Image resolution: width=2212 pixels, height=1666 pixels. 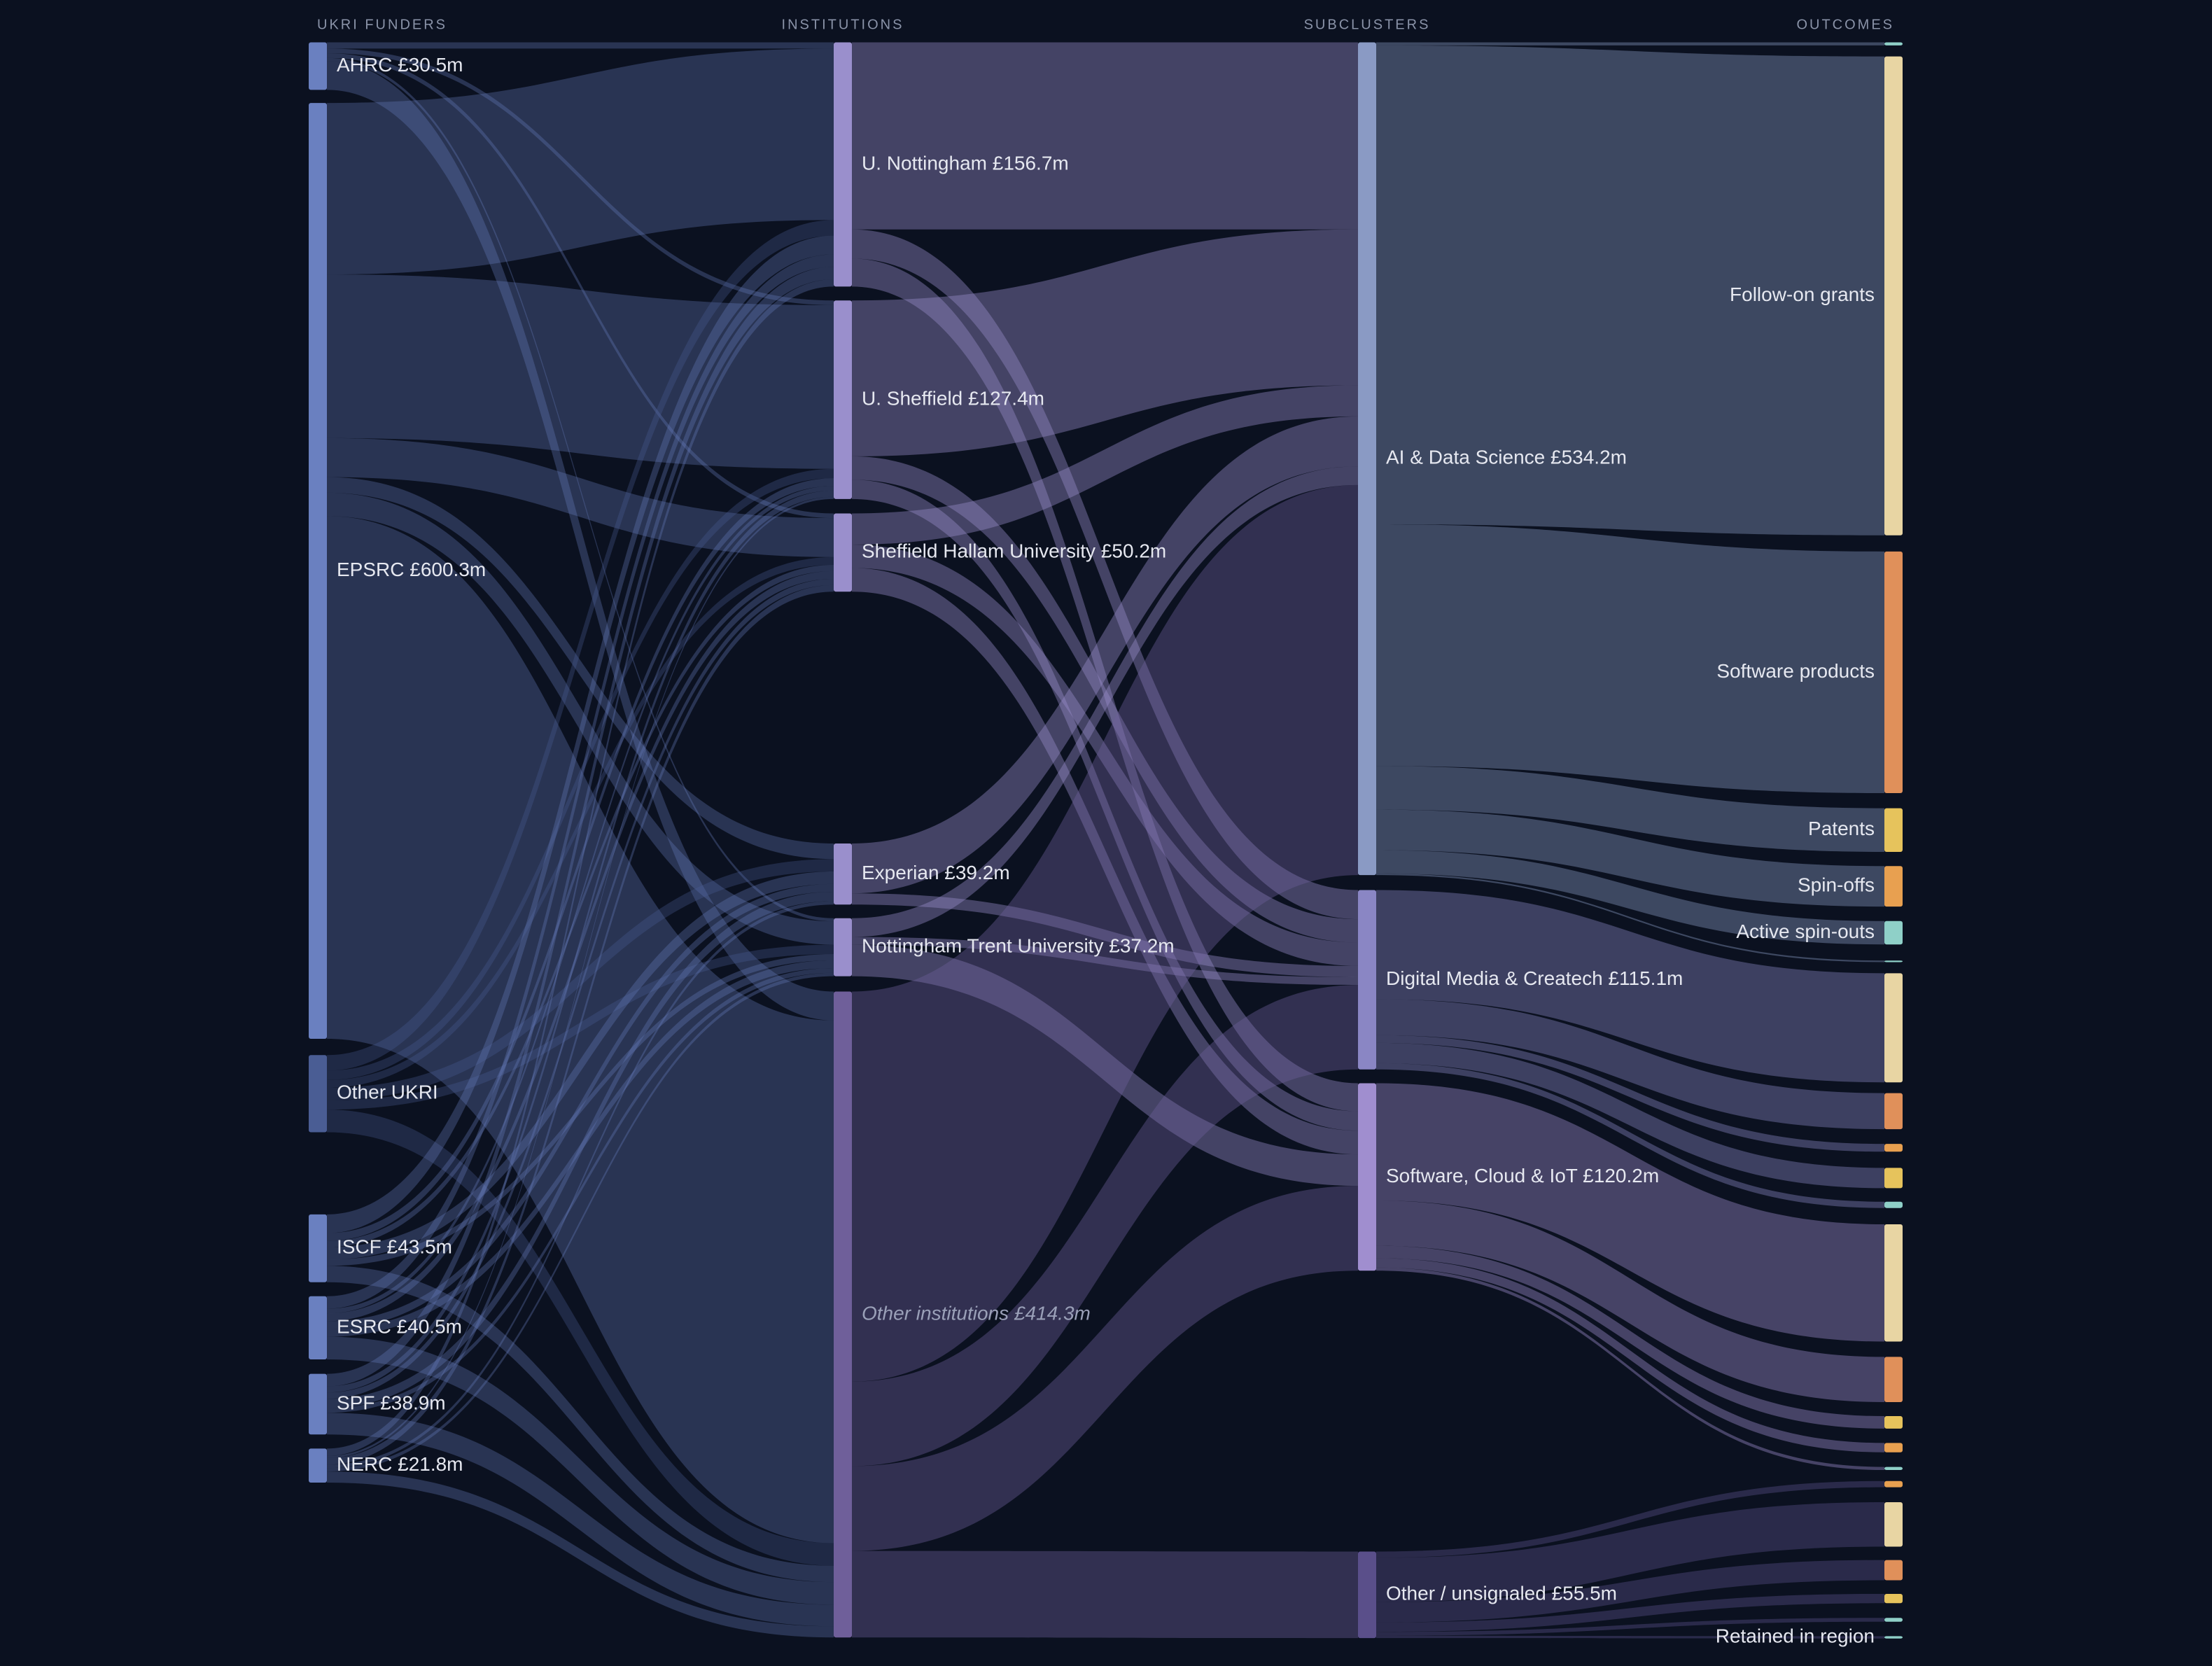 I want to click on node-label: Other / unsignaled £55.5m, so click(x=1501, y=1593).